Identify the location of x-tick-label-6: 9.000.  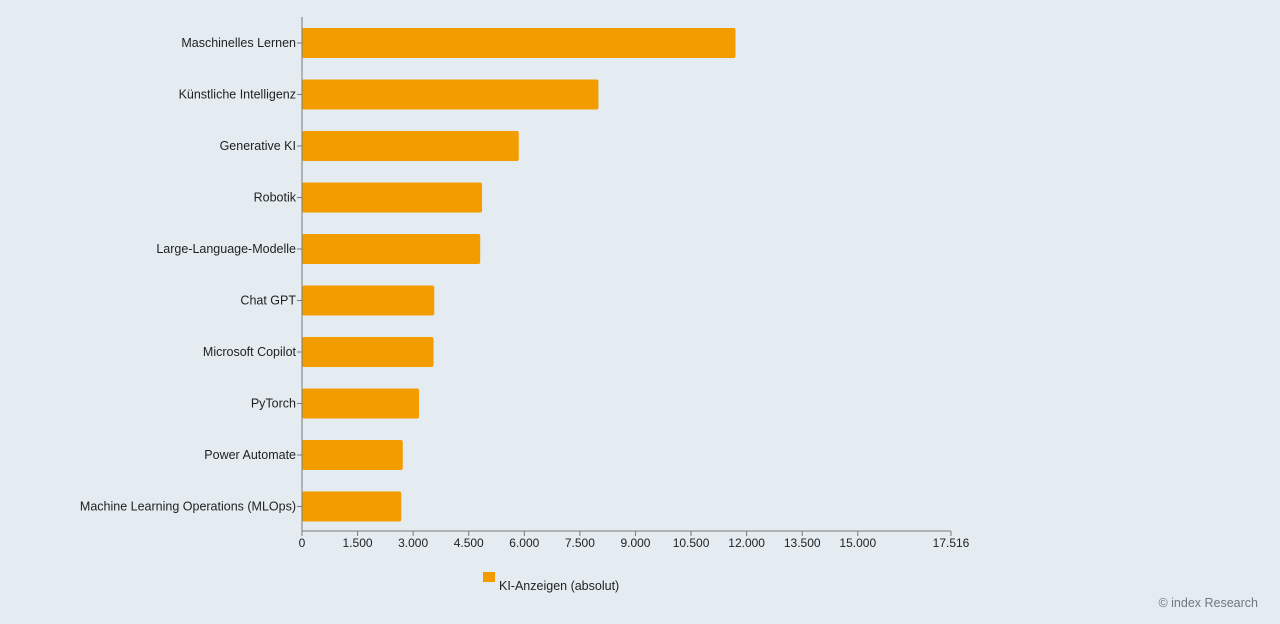
(635, 543).